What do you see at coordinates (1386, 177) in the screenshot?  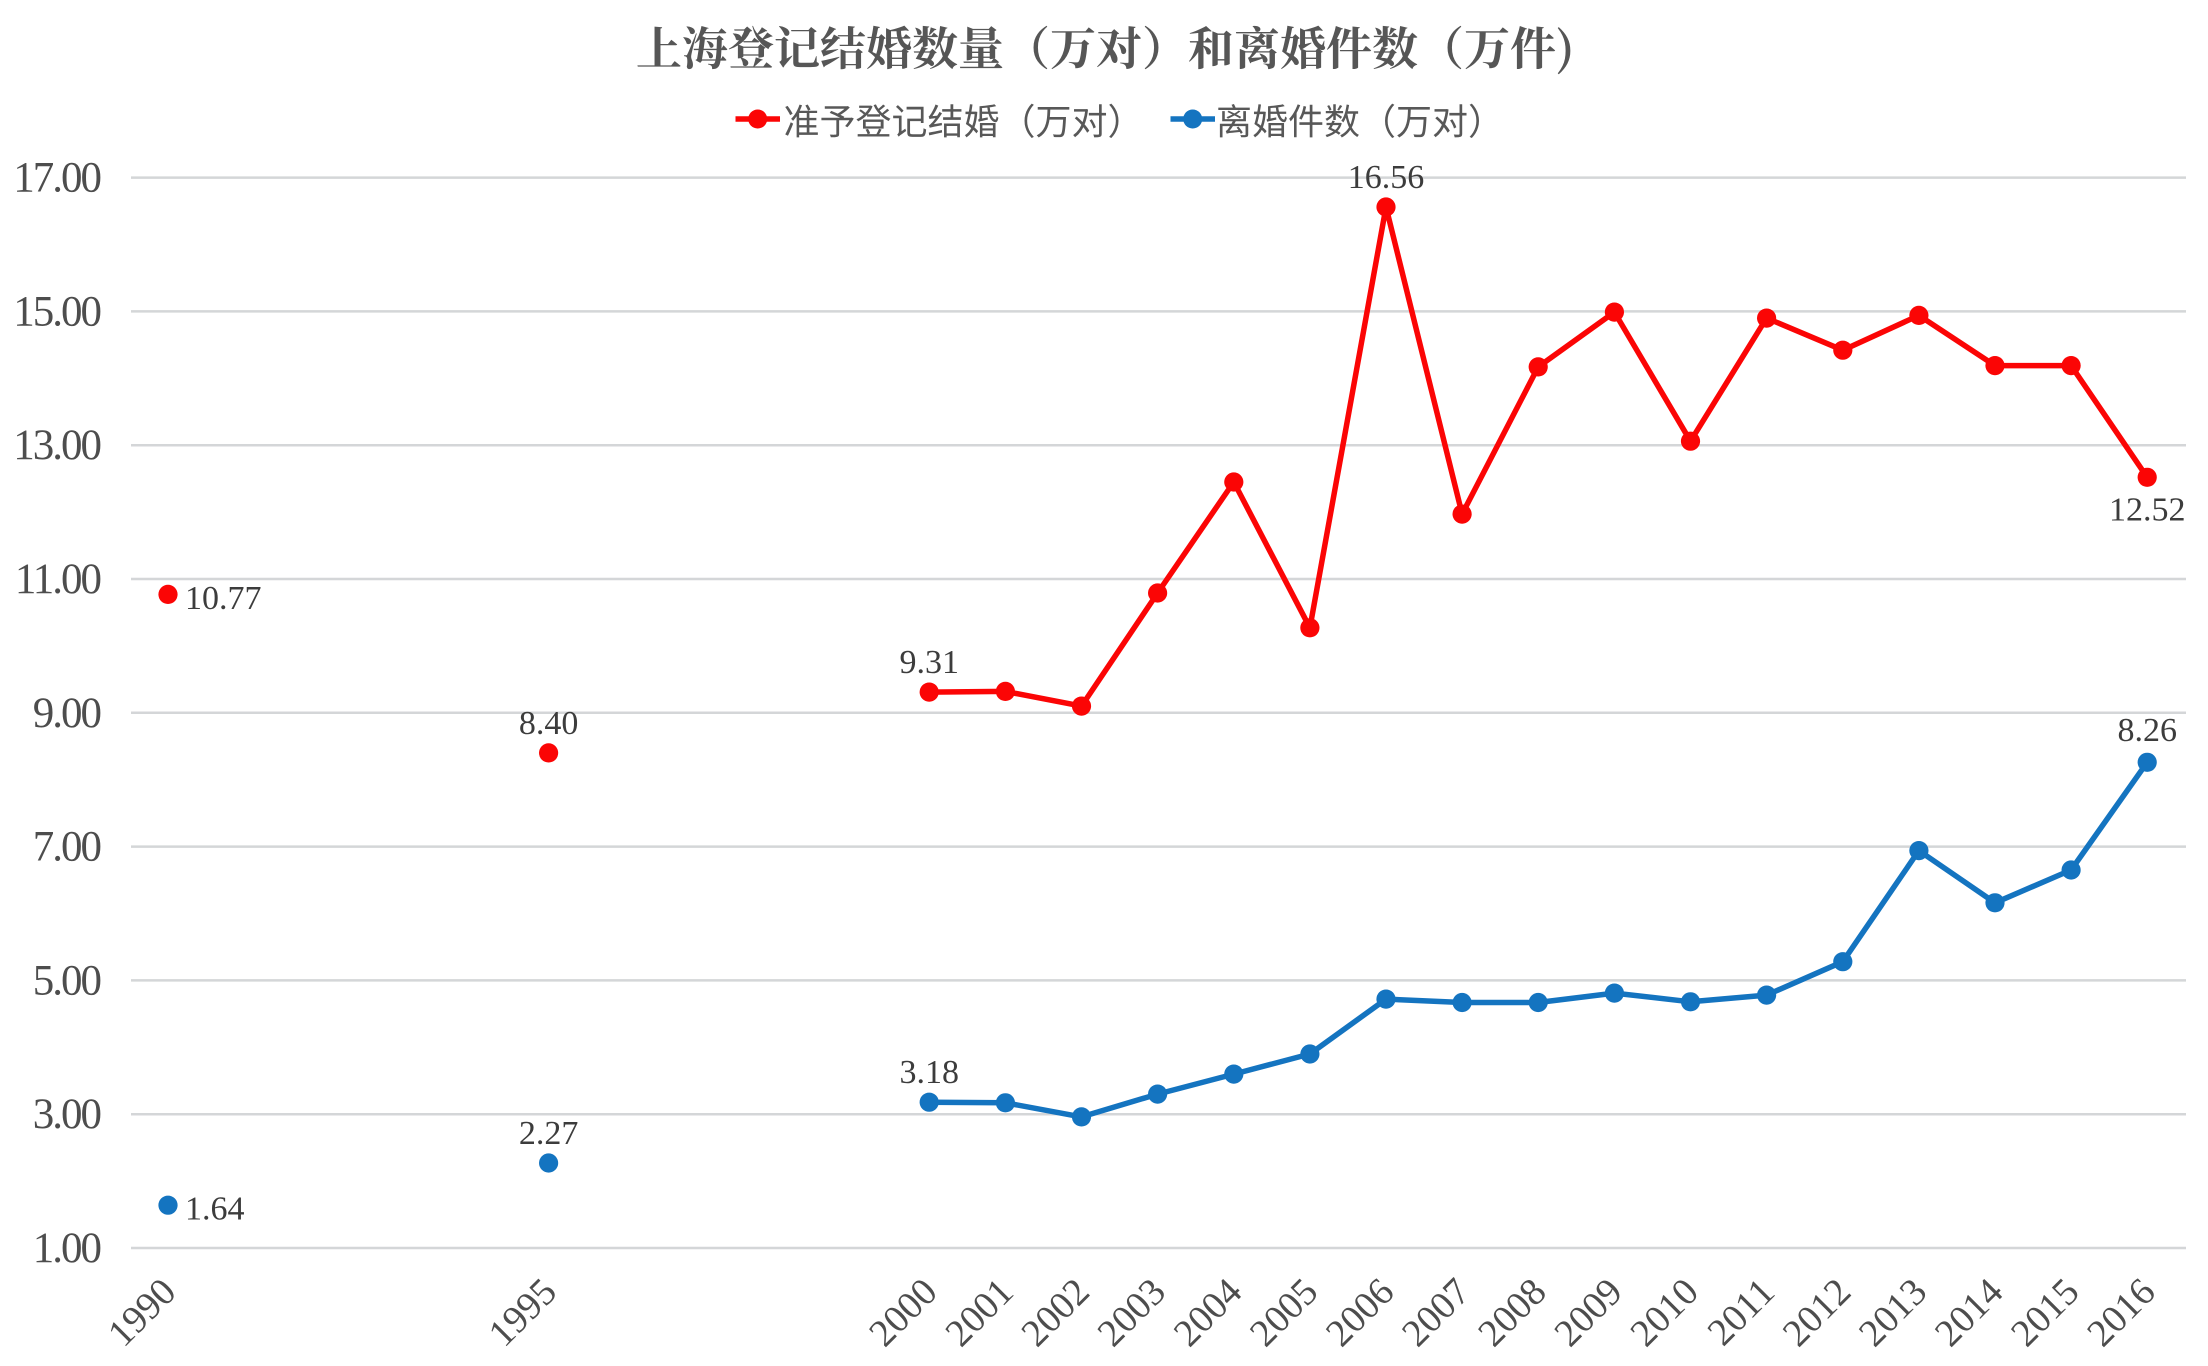 I see `svg-text: 16.56` at bounding box center [1386, 177].